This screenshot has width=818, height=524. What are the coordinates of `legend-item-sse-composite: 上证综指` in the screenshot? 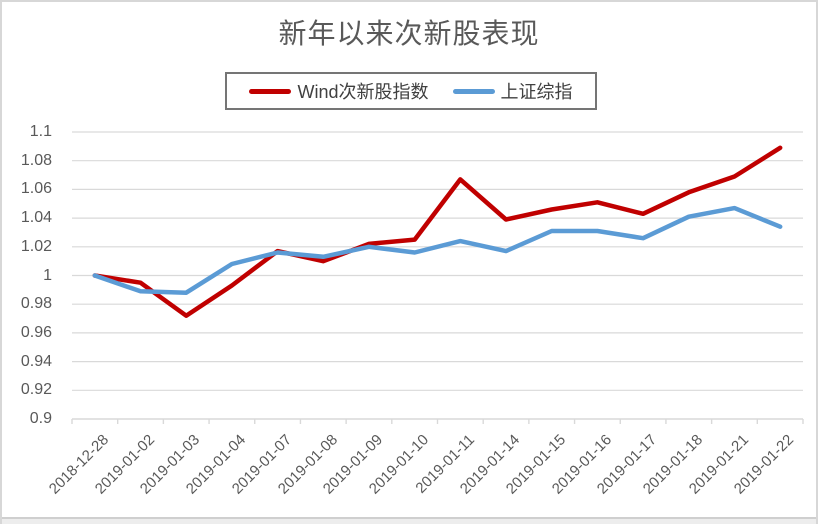 It's located at (512, 91).